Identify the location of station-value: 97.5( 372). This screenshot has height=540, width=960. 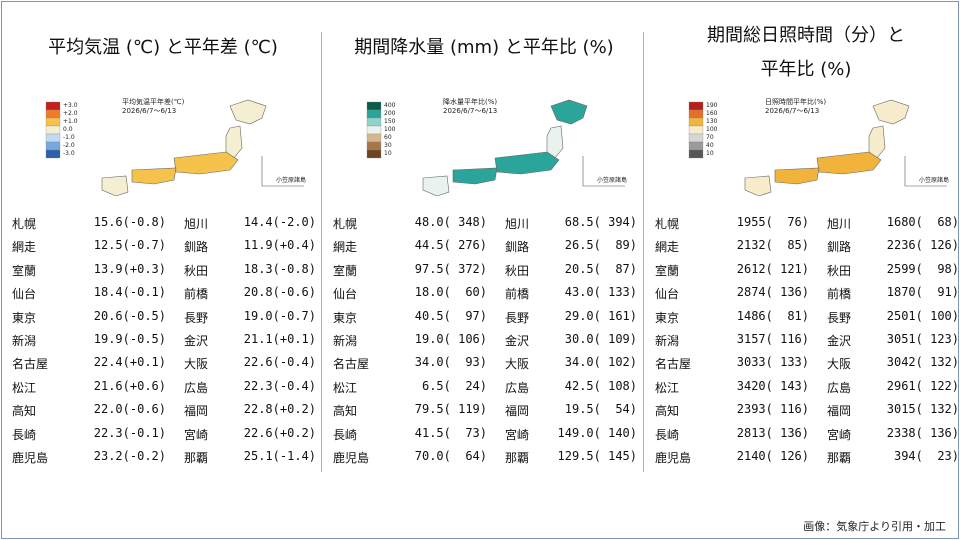
(450, 268).